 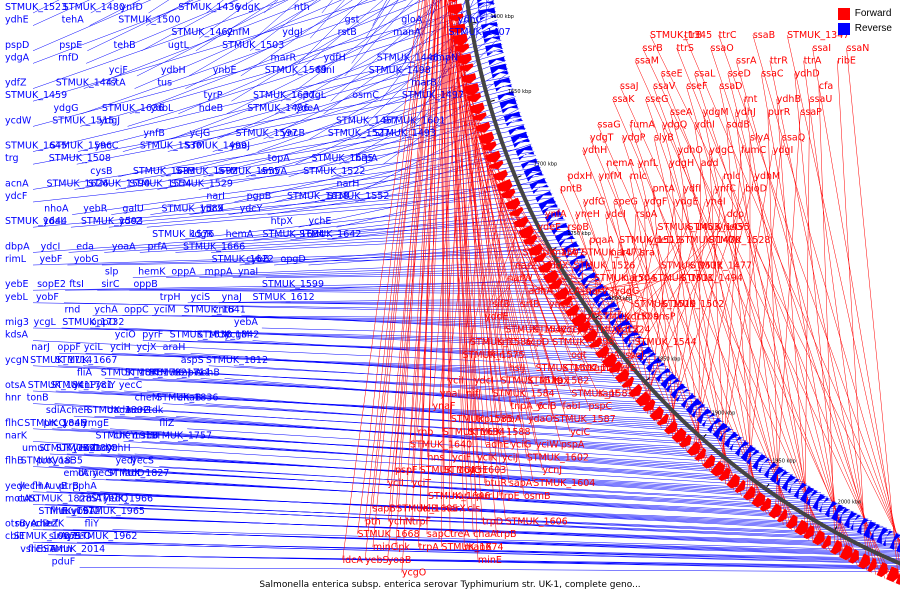 I want to click on forward-gene-label: ydcJ, so click(x=571, y=329).